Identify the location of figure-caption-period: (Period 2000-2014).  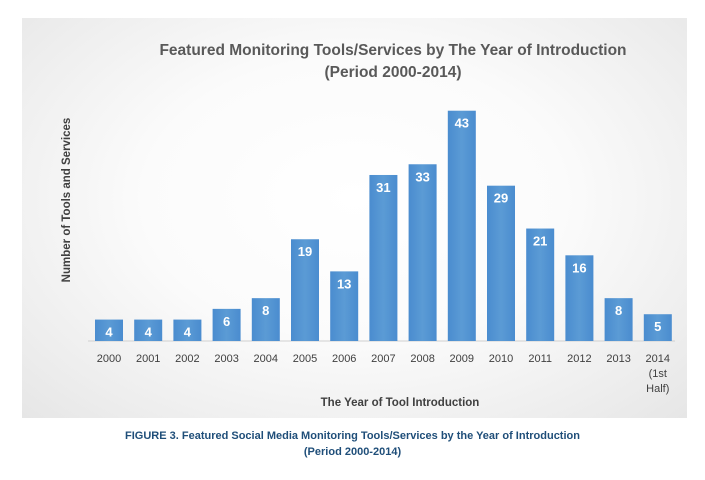
(352, 452).